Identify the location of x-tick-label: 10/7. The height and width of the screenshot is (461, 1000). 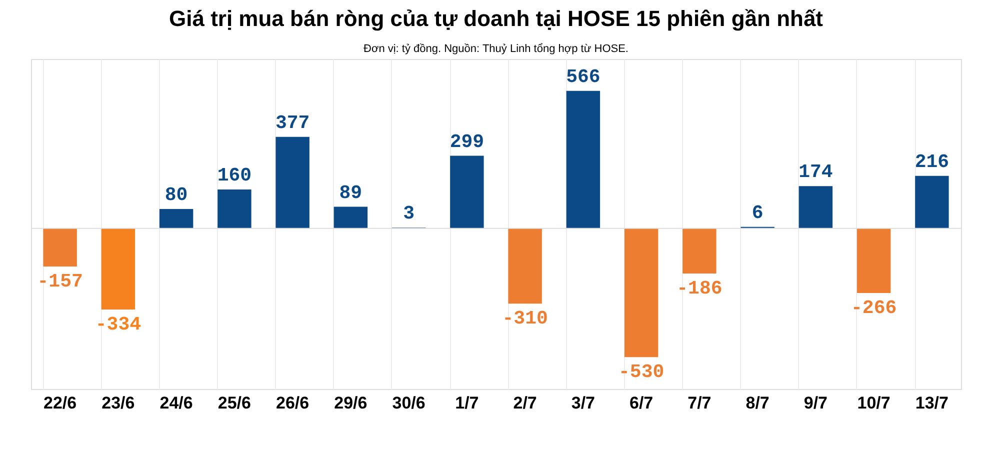
(873, 403).